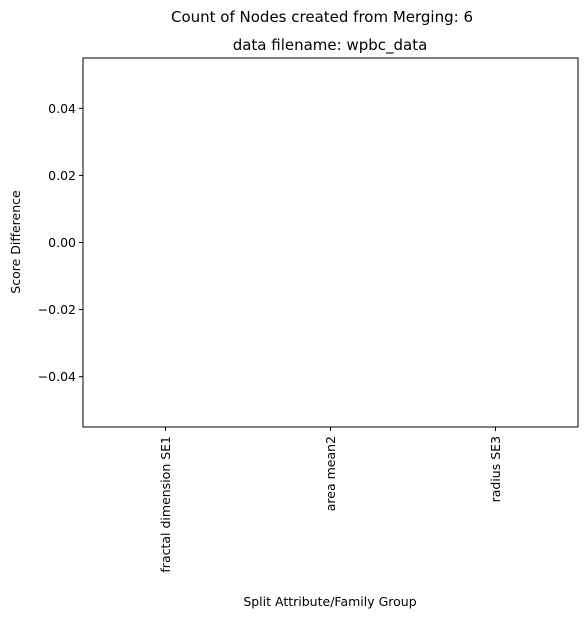  Describe the element at coordinates (165, 504) in the screenshot. I see `x-tick-label: fractal dimension SE1` at that location.